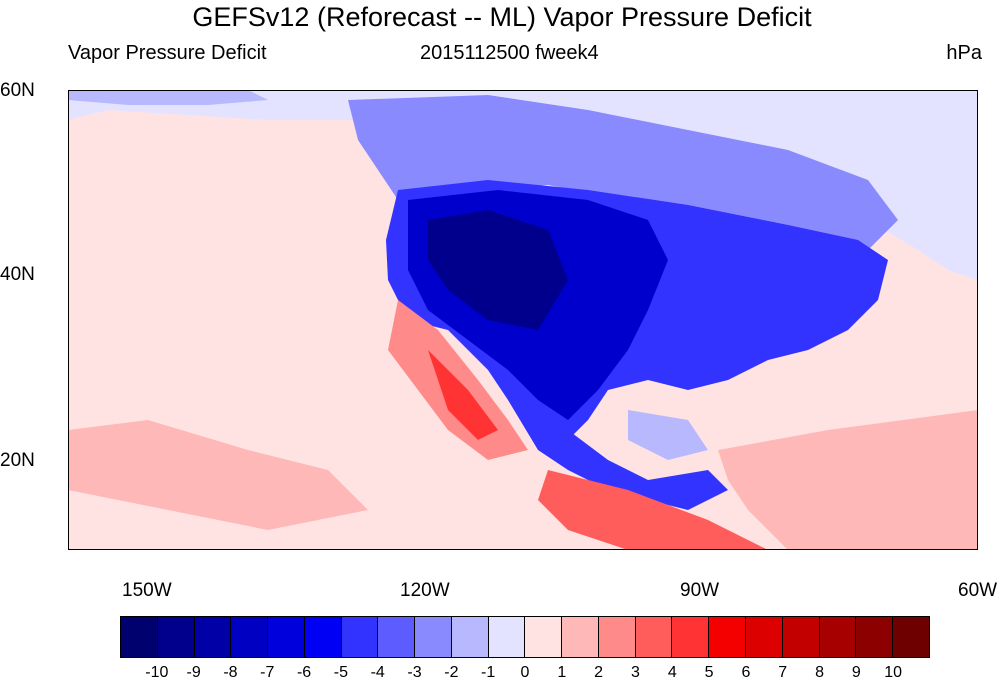 The width and height of the screenshot is (1004, 684). What do you see at coordinates (341, 672) in the screenshot?
I see `legend-tick-label: -5` at bounding box center [341, 672].